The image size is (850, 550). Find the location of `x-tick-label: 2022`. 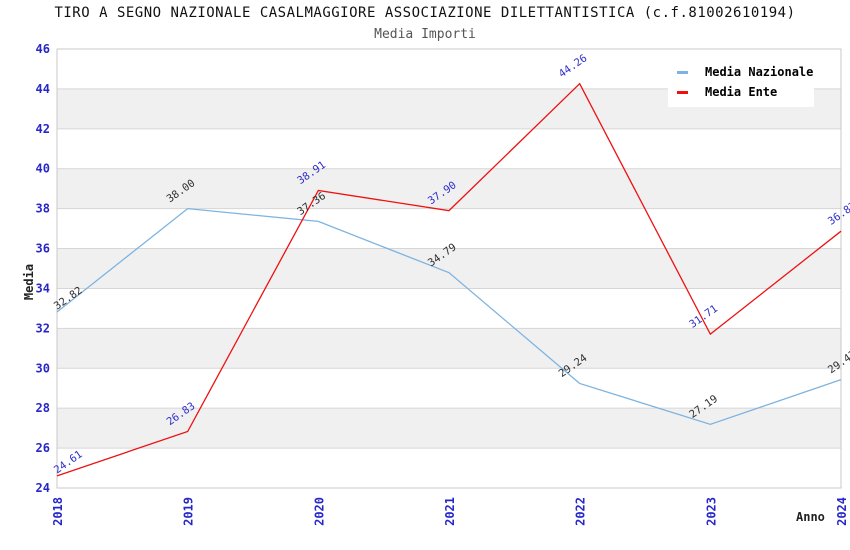

x-tick-label: 2022 is located at coordinates (581, 511).